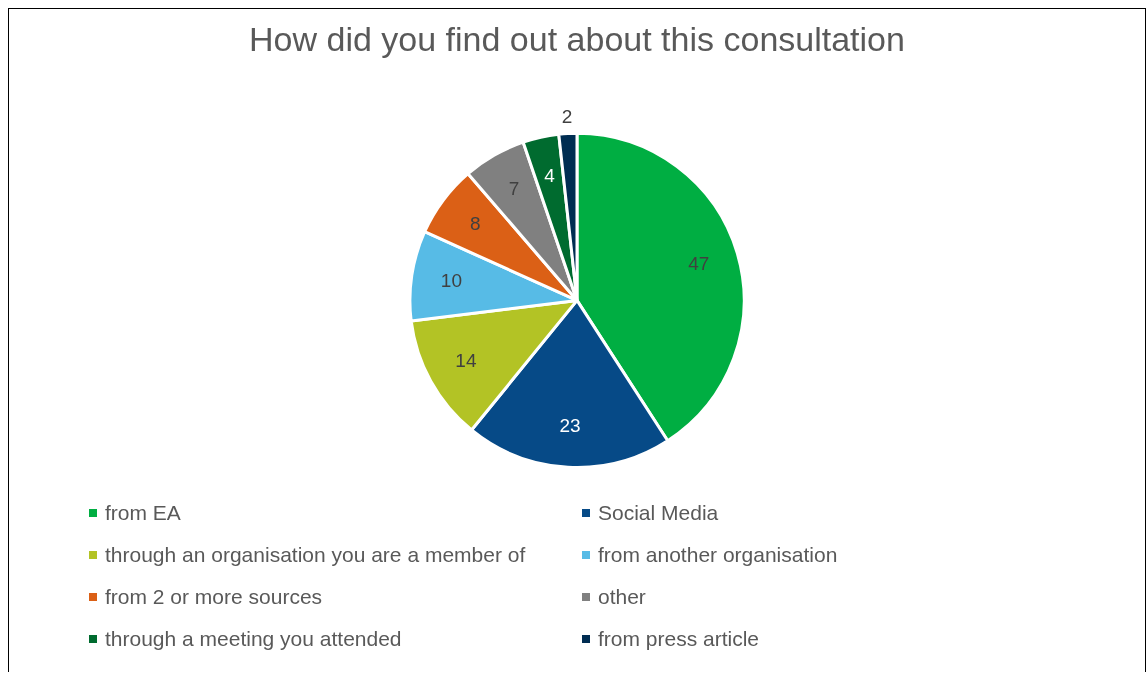 Image resolution: width=1148 pixels, height=674 pixels. What do you see at coordinates (451, 280) in the screenshot?
I see `data-label: 10` at bounding box center [451, 280].